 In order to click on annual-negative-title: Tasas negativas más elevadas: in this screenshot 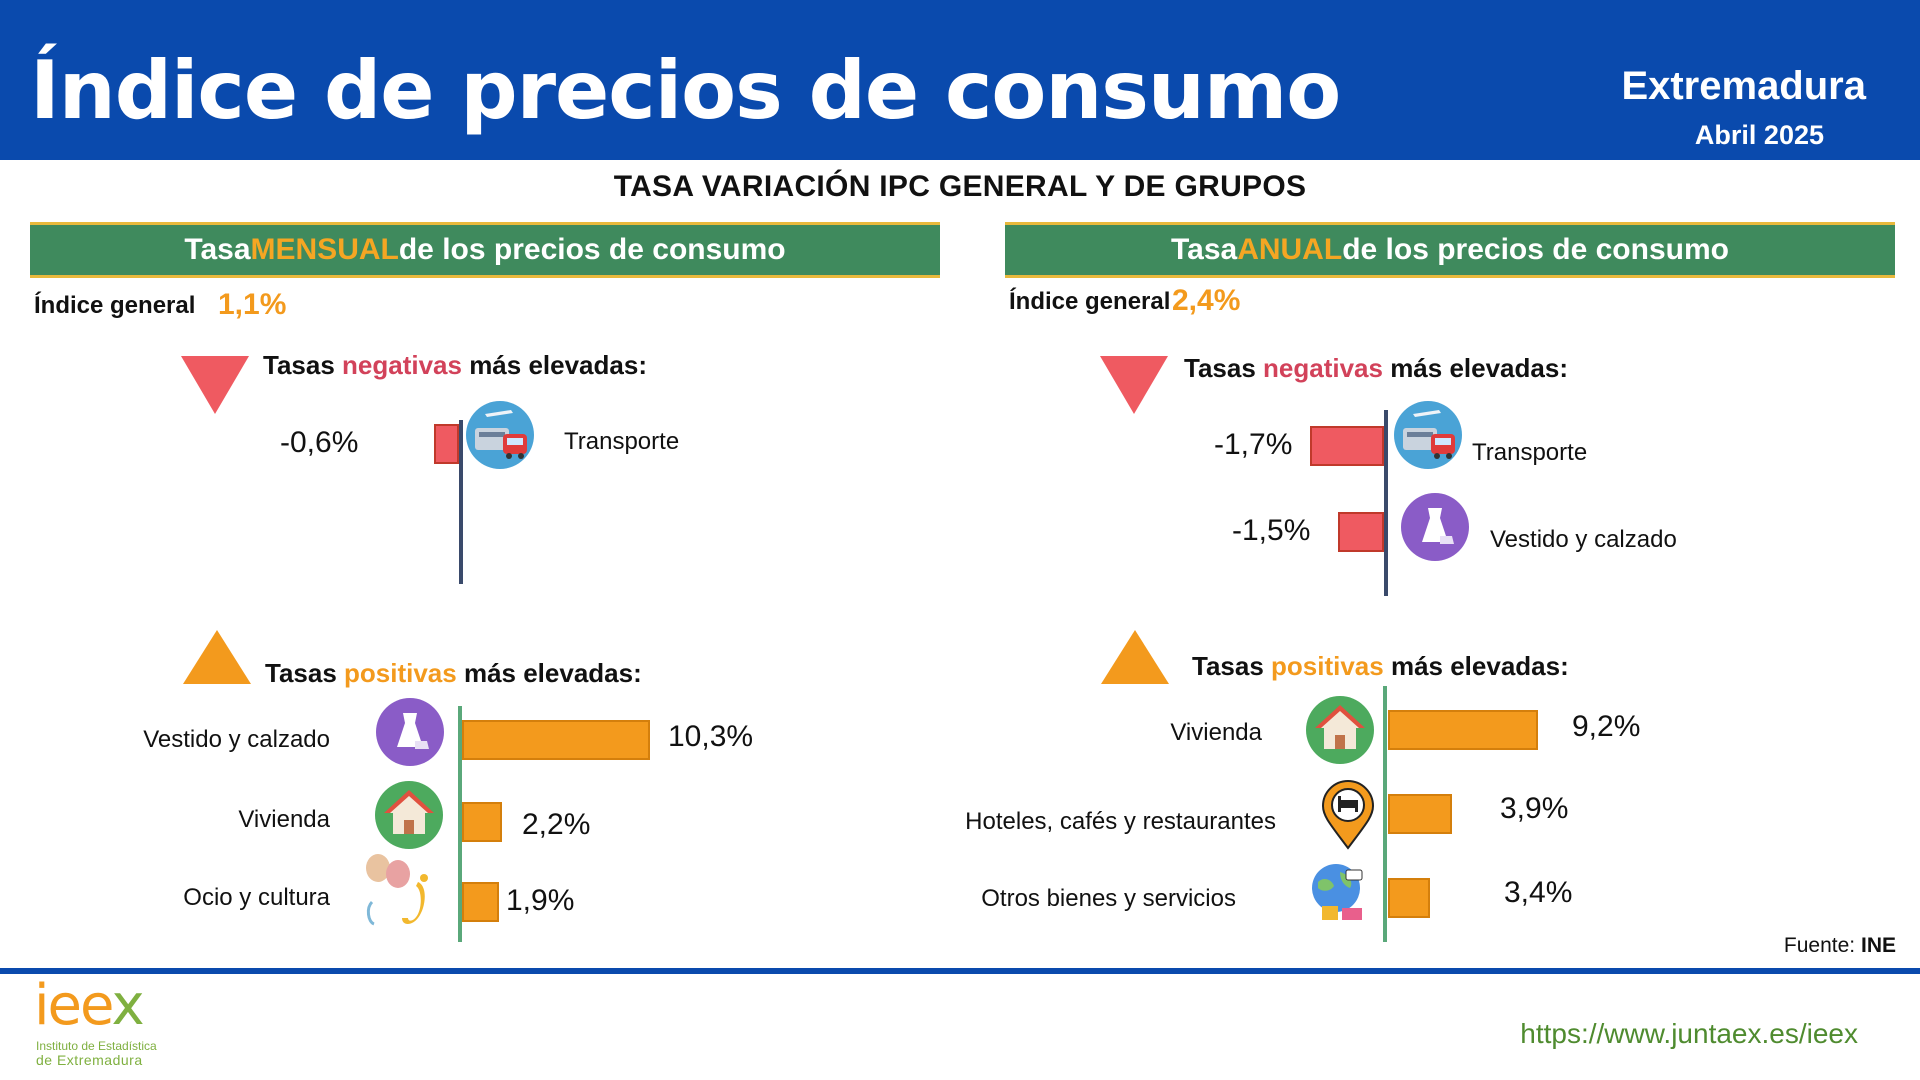, I will do `click(1376, 368)`.